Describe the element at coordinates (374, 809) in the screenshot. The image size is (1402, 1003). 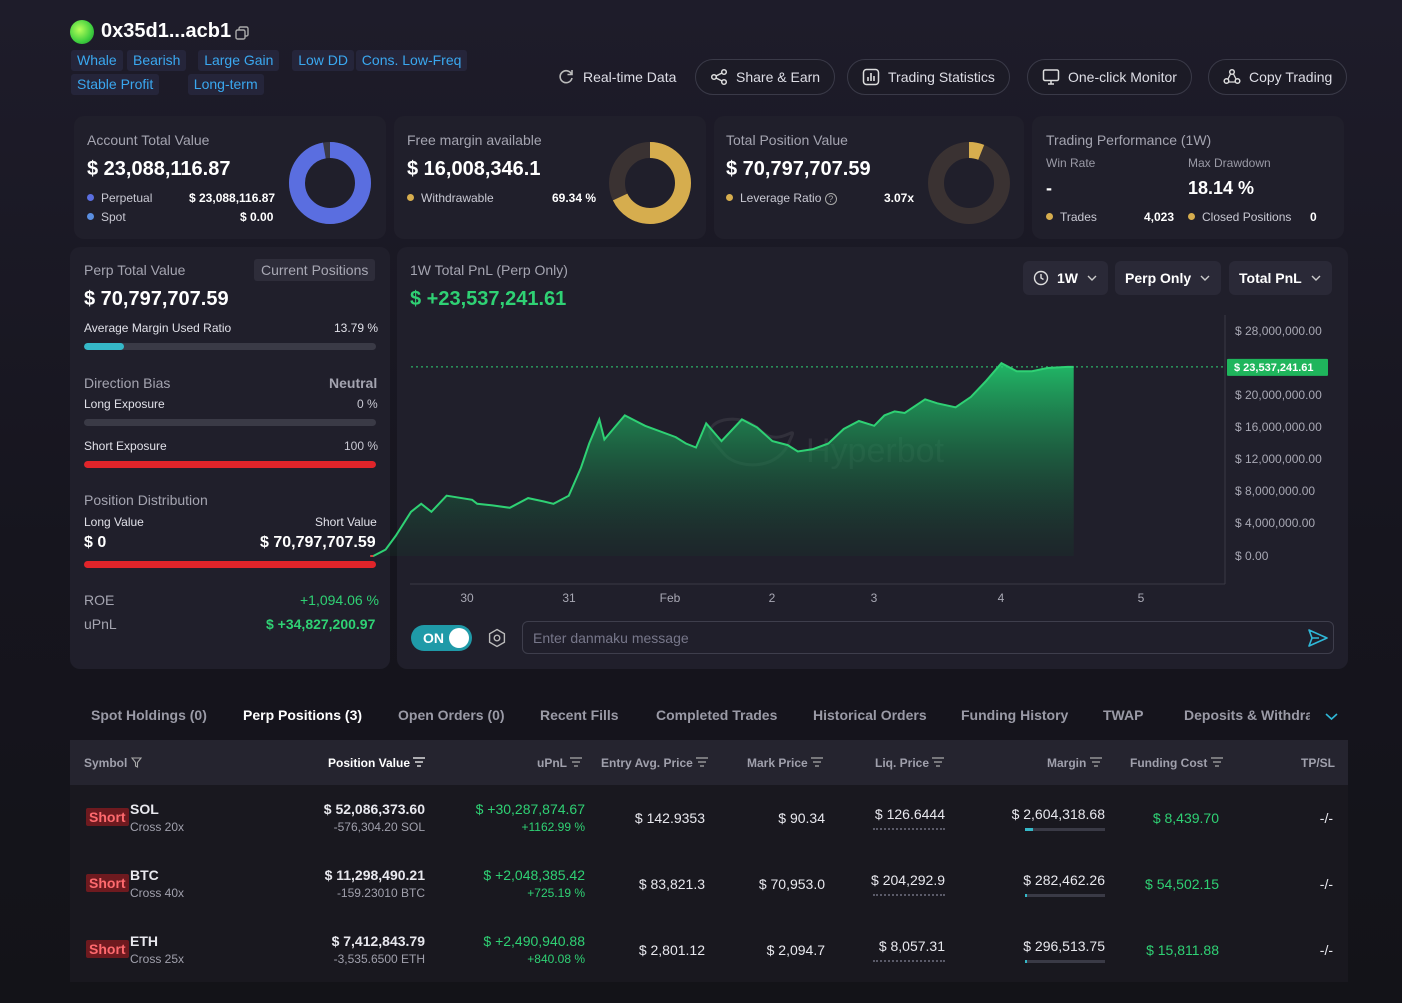
I see `position-value: $ 52,086,373.60` at that location.